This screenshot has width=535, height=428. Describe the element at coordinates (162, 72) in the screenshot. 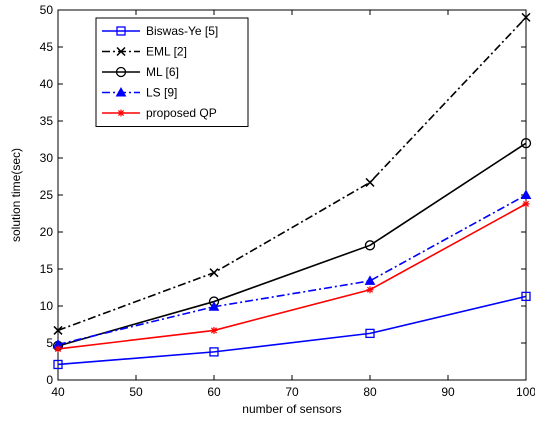

I see `legend-label: ML [6]` at that location.